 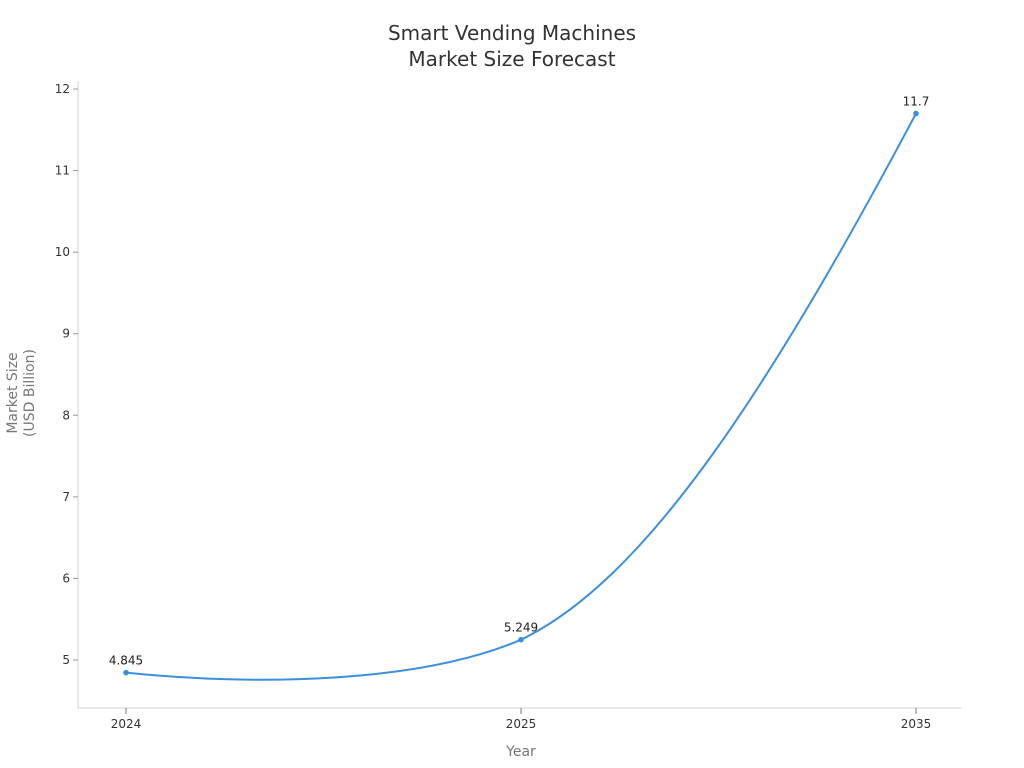 I want to click on y-tick-label: 10, so click(x=62, y=252).